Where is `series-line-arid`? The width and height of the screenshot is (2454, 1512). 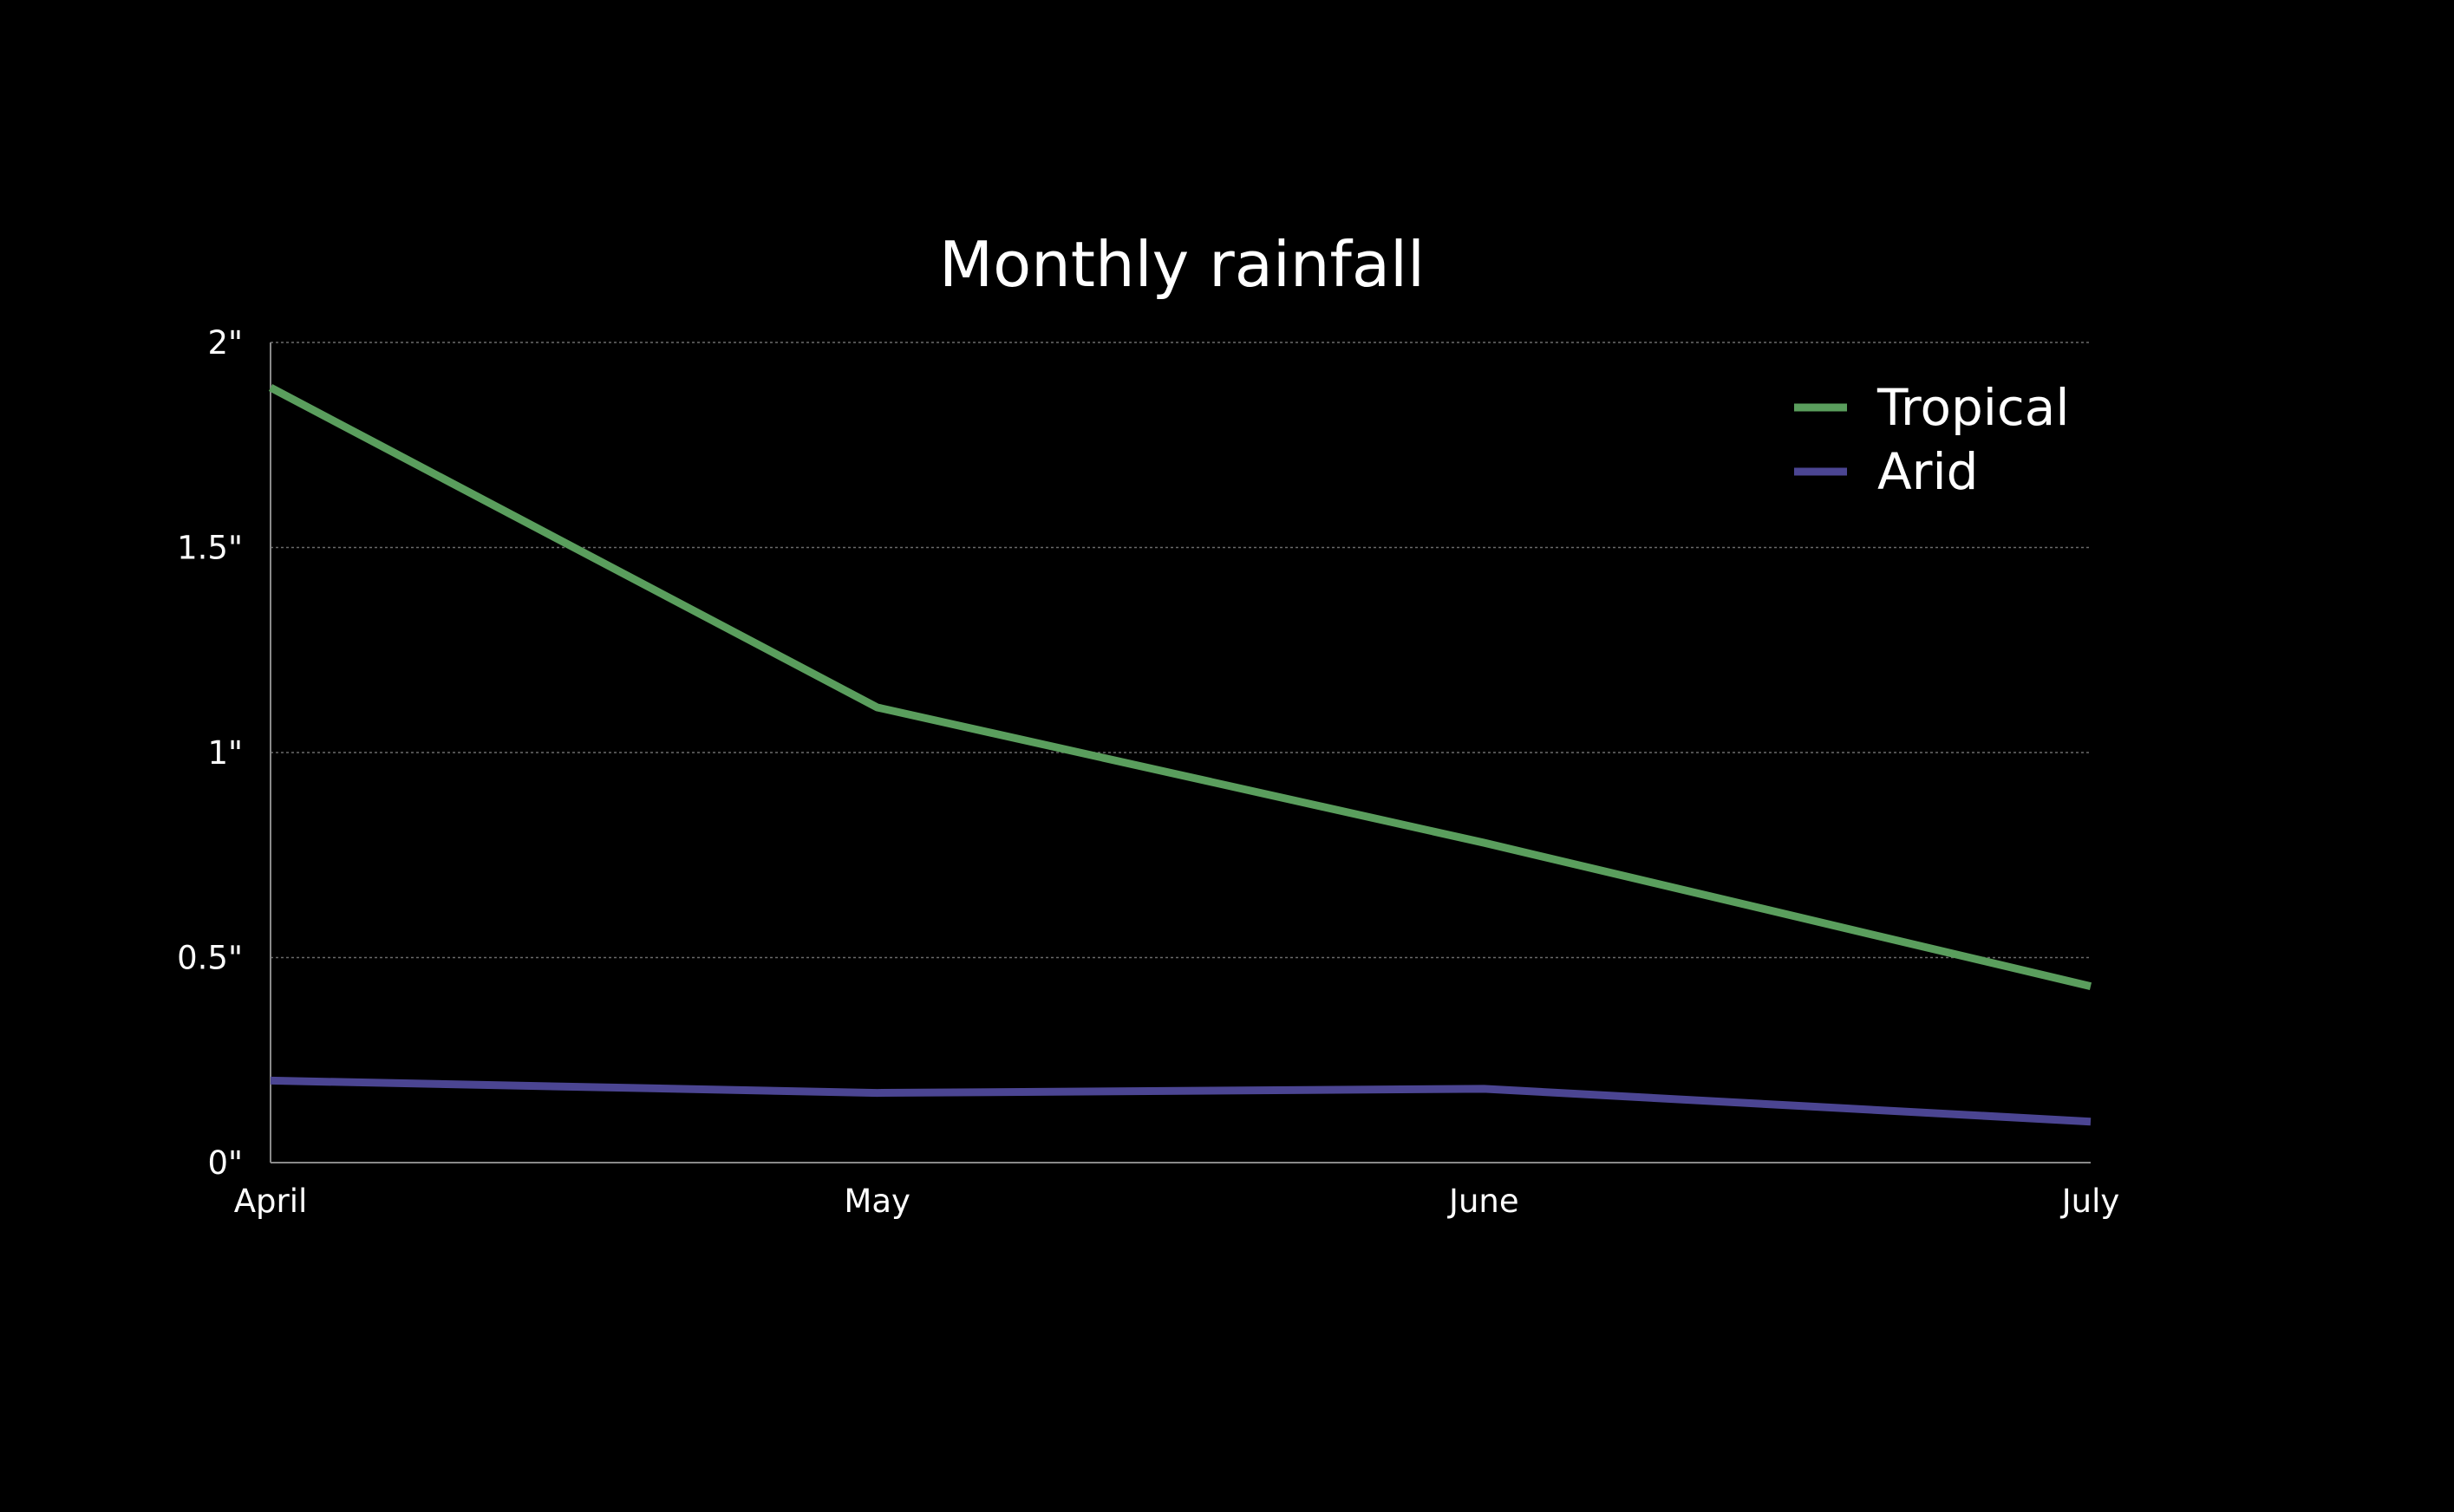
series-line-arid is located at coordinates (1181, 1101).